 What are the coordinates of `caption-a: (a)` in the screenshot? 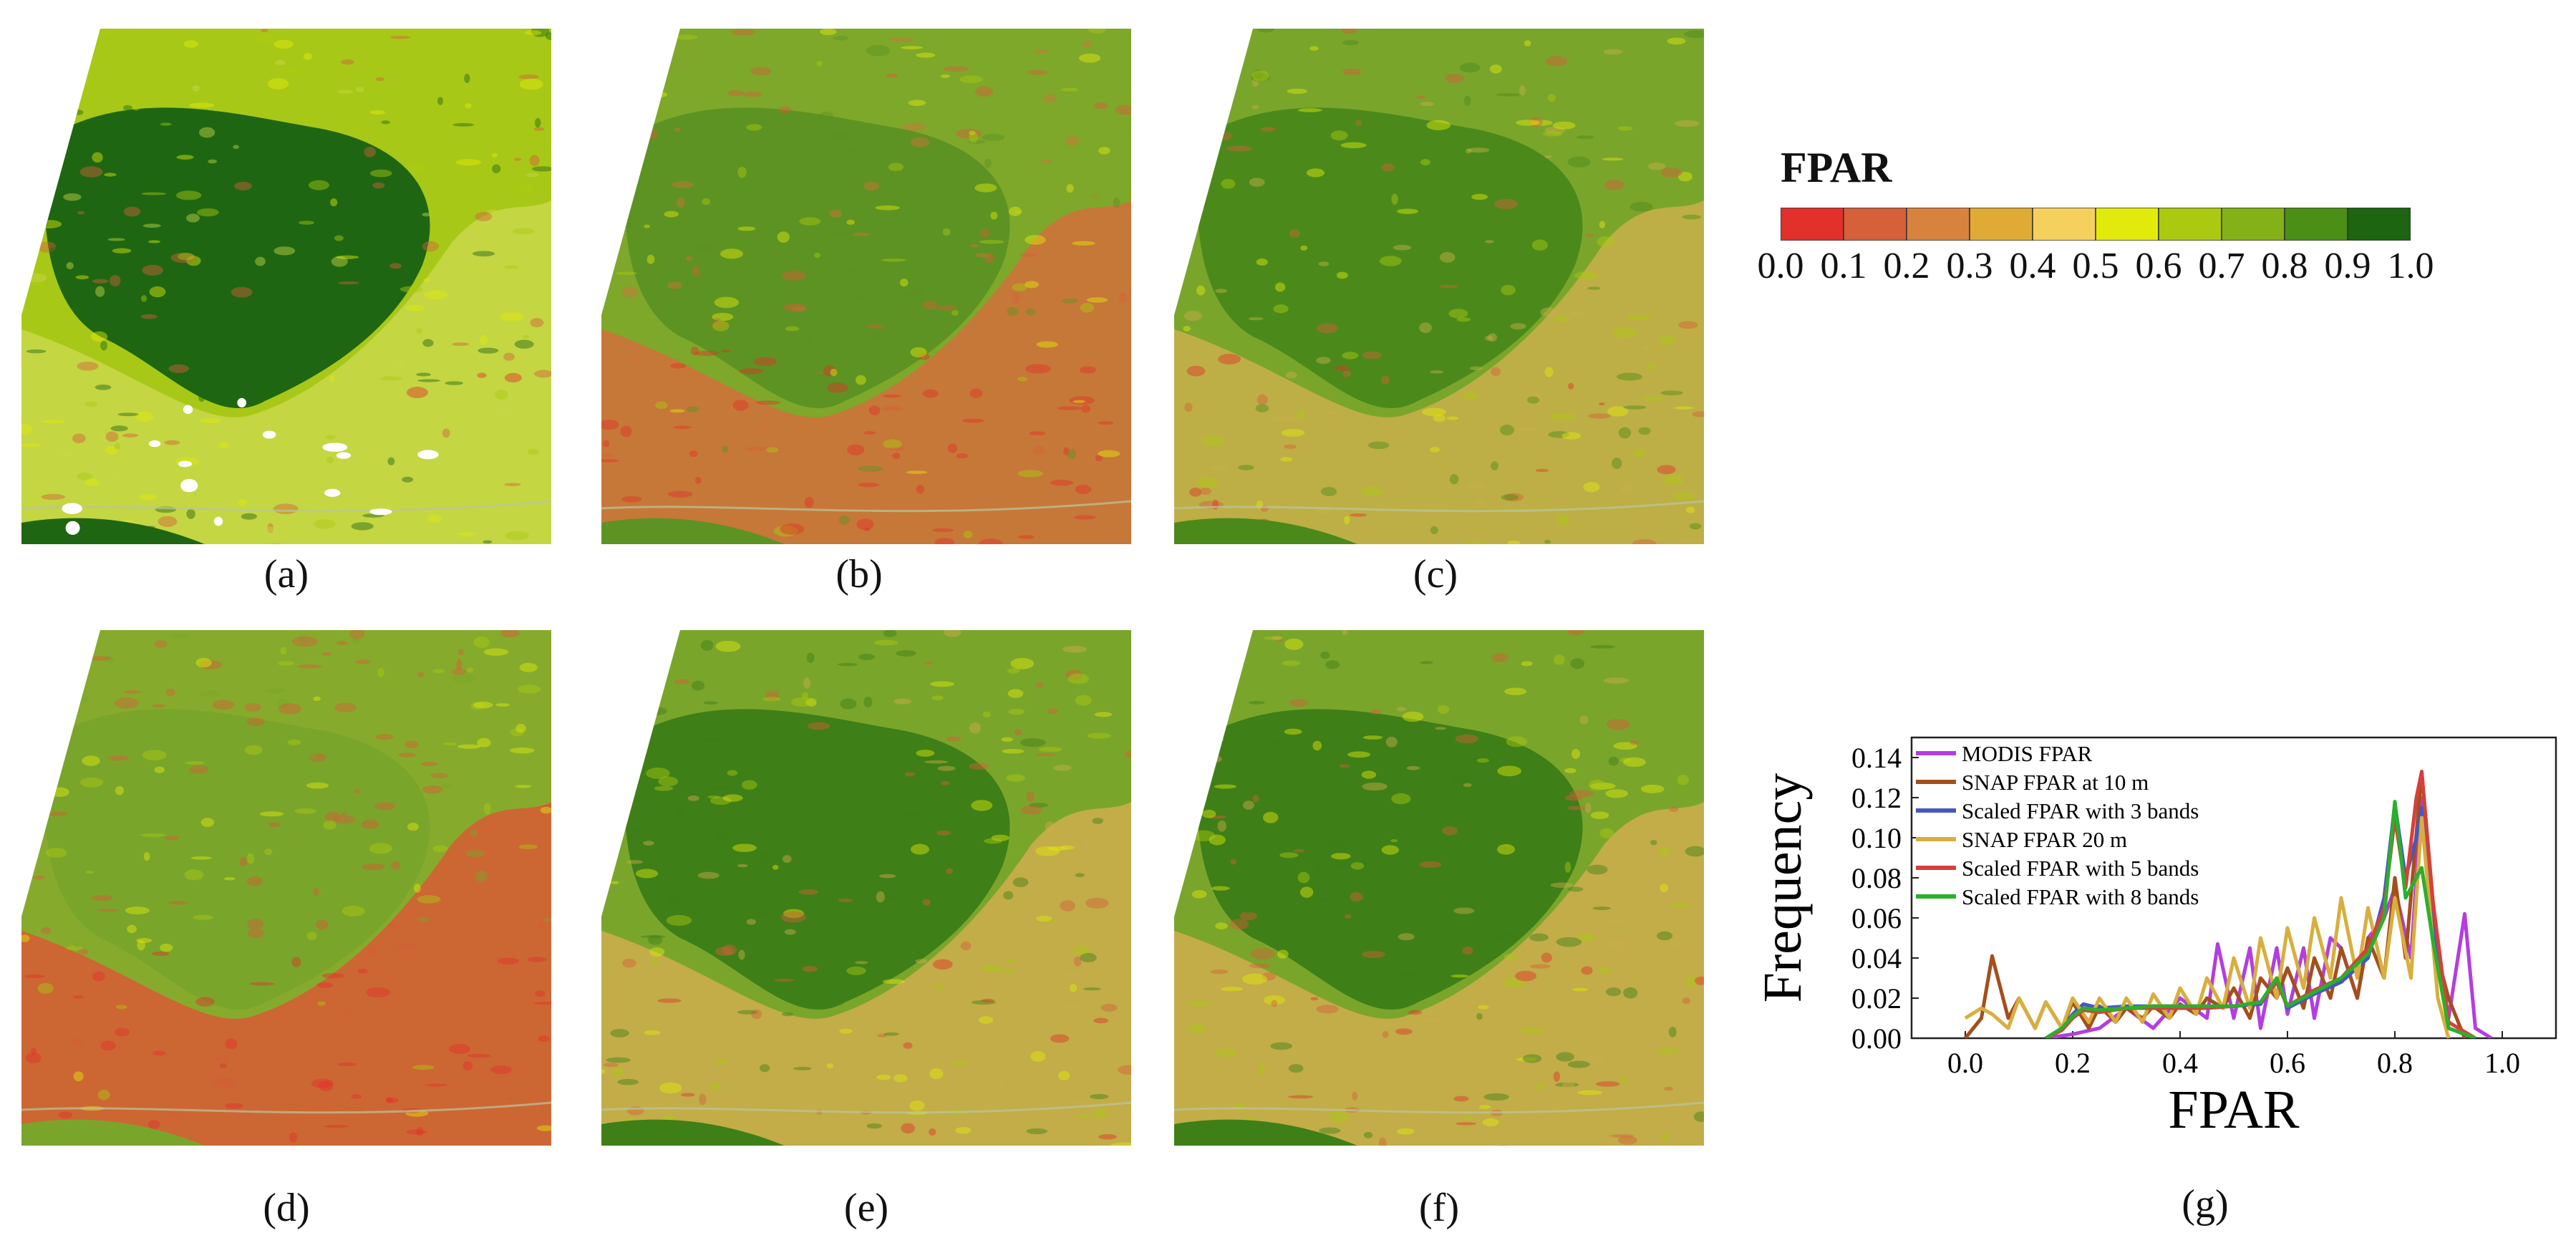 It's located at (286, 574).